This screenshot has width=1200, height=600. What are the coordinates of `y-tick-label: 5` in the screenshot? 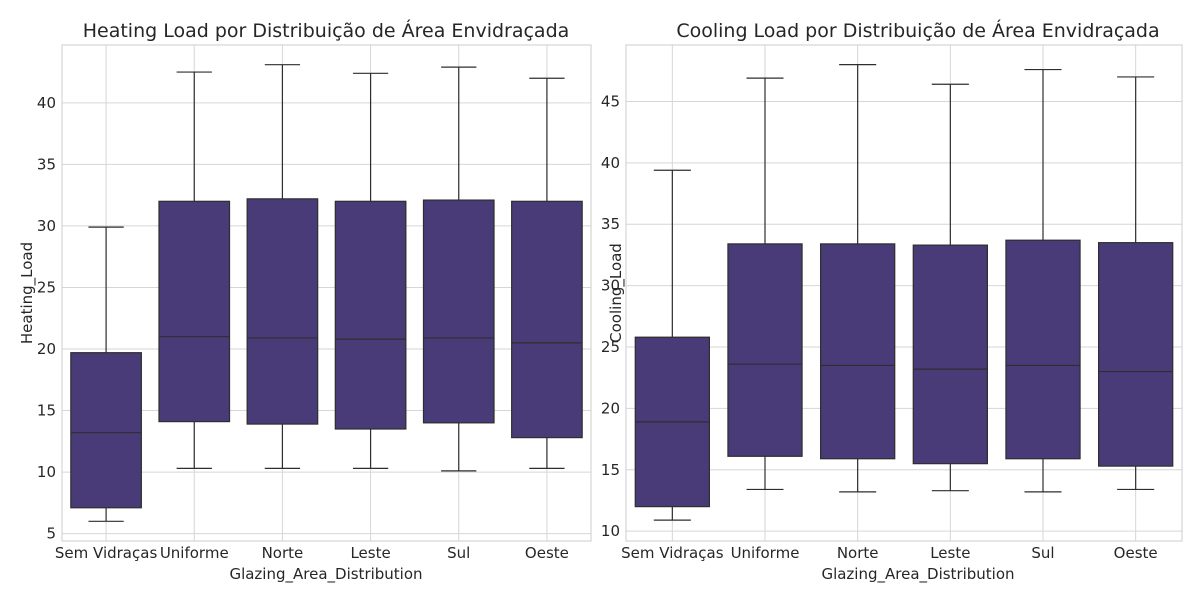 It's located at (51, 534).